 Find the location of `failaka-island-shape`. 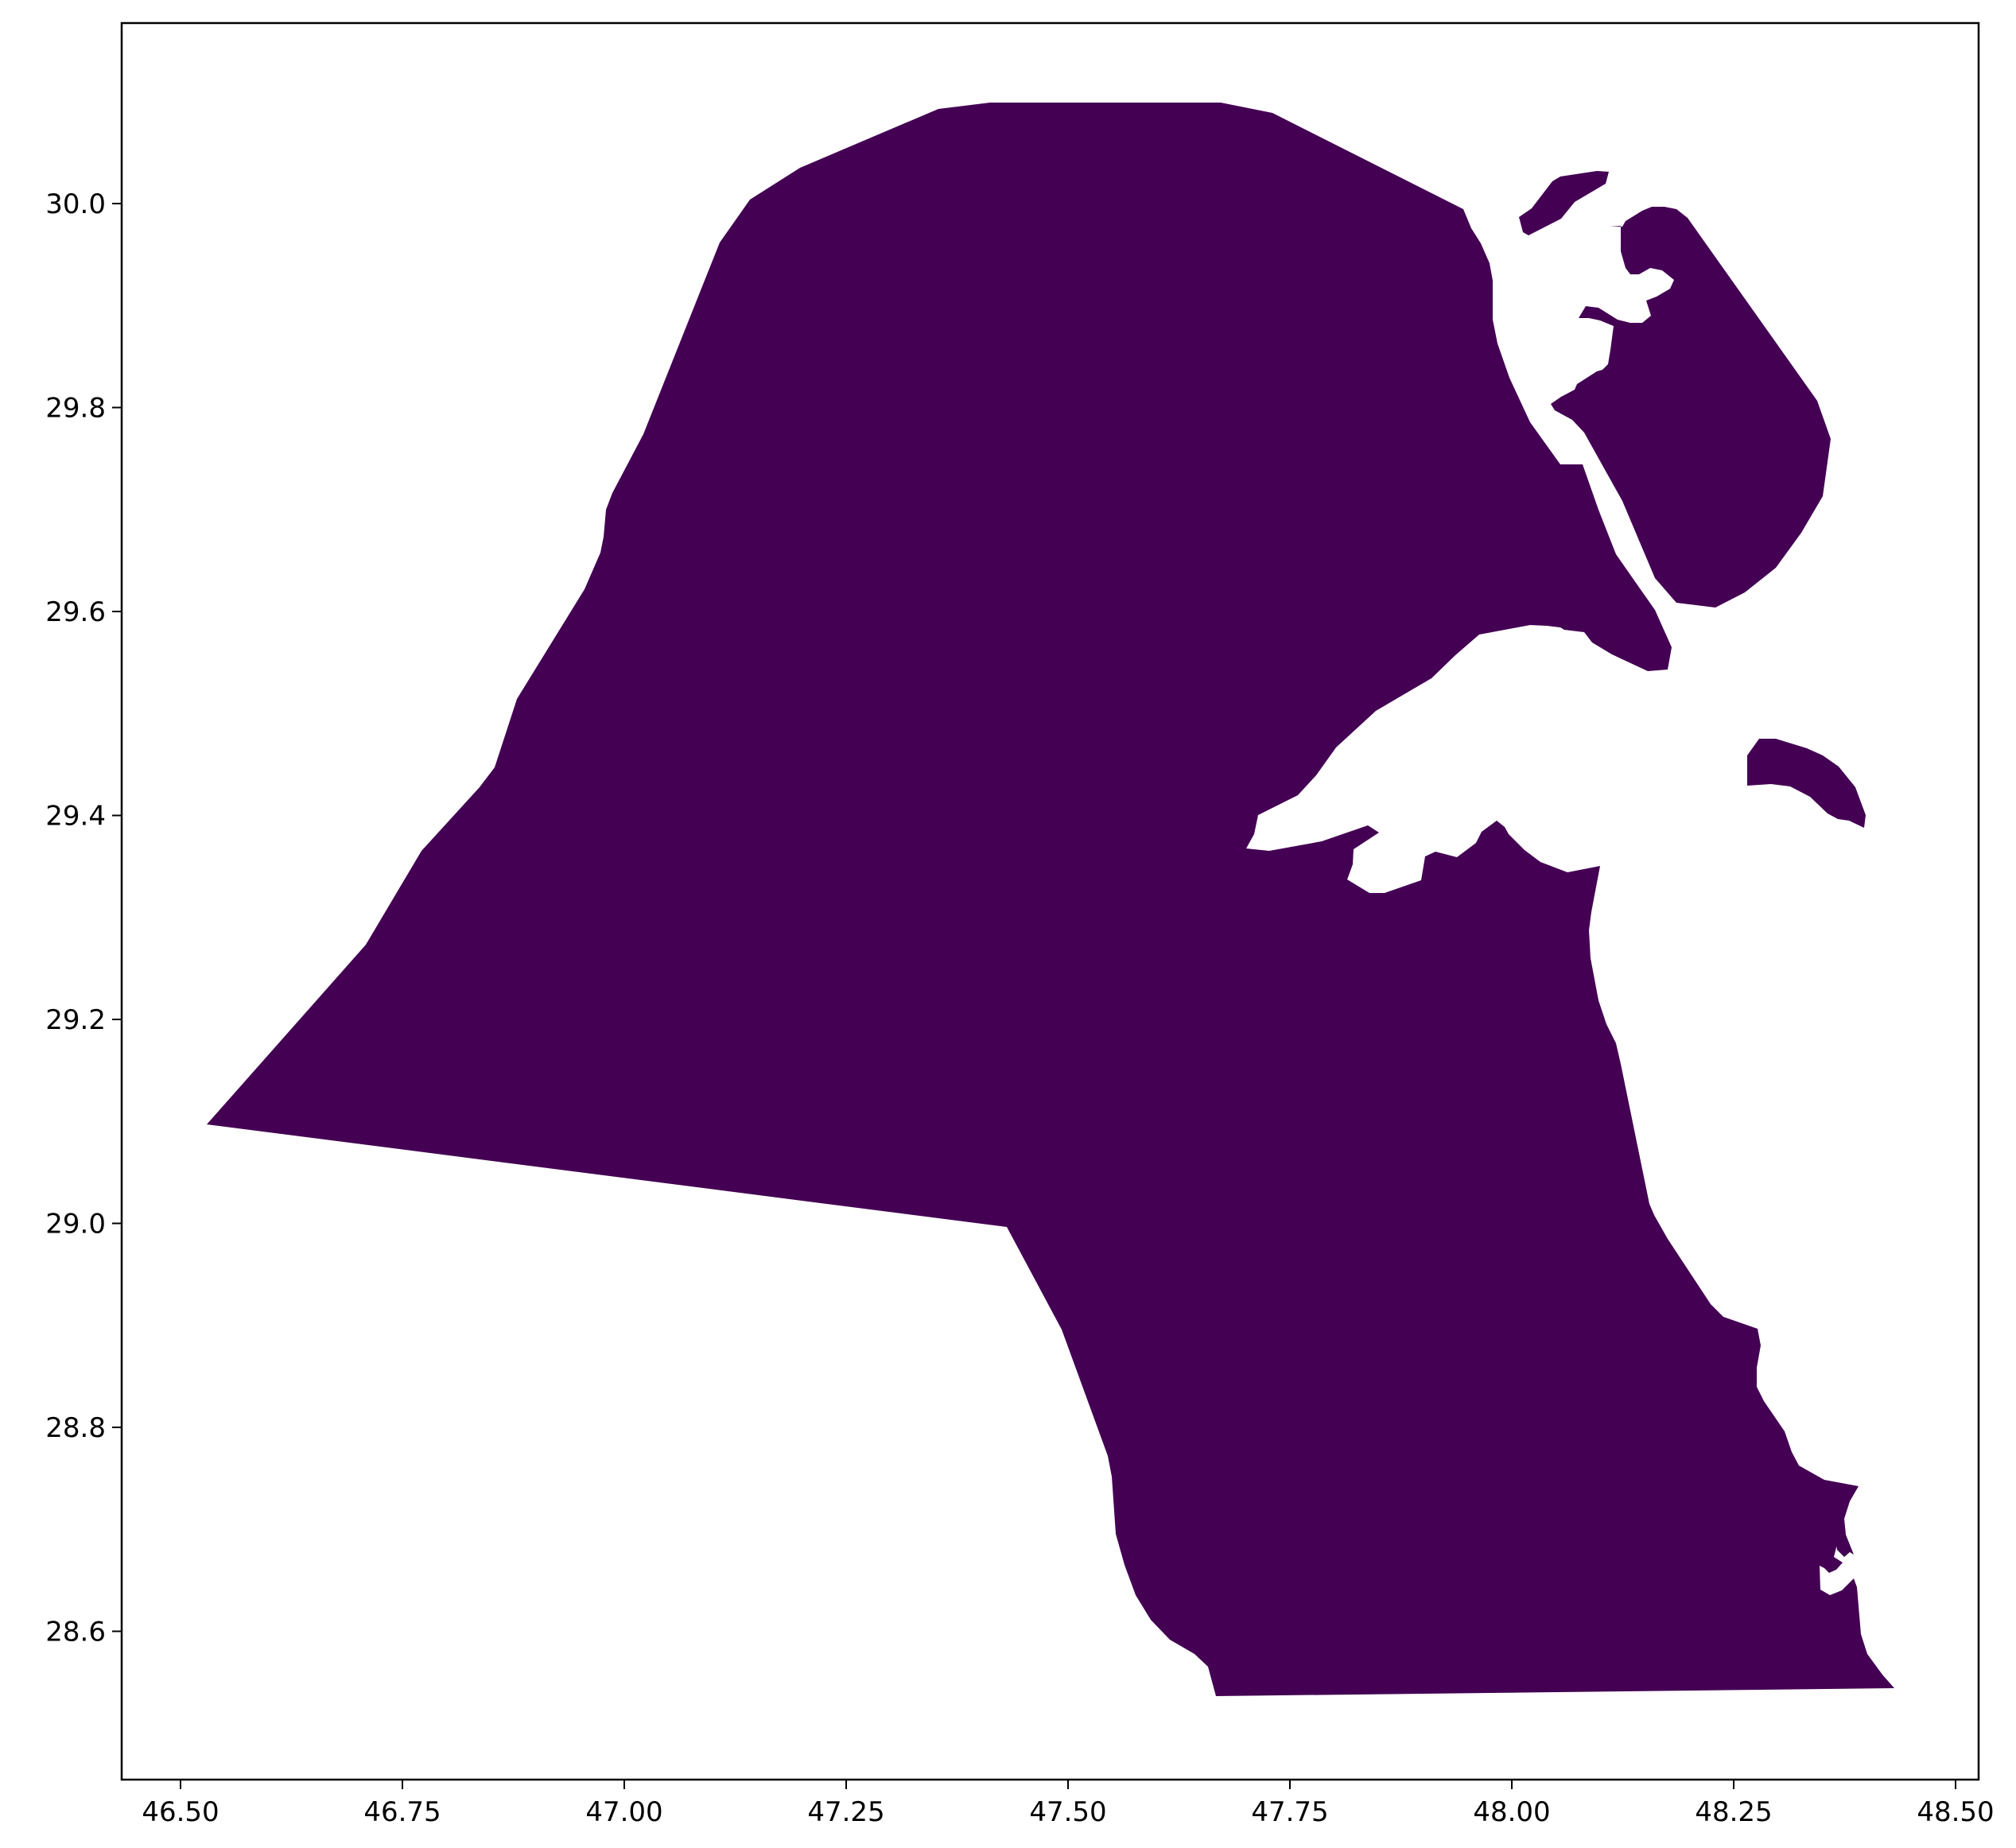

failaka-island-shape is located at coordinates (1806, 783).